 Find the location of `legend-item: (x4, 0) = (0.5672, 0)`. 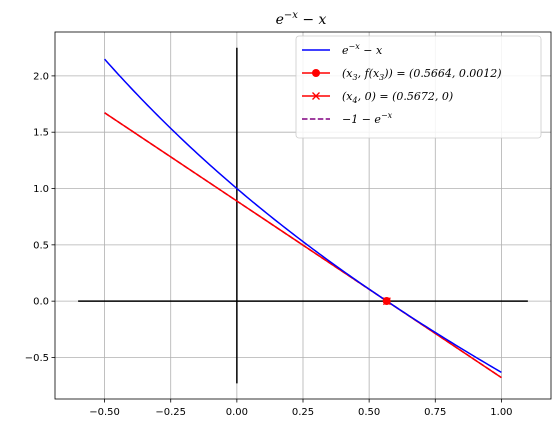

legend-item: (x4, 0) = (0.5672, 0) is located at coordinates (377, 97).